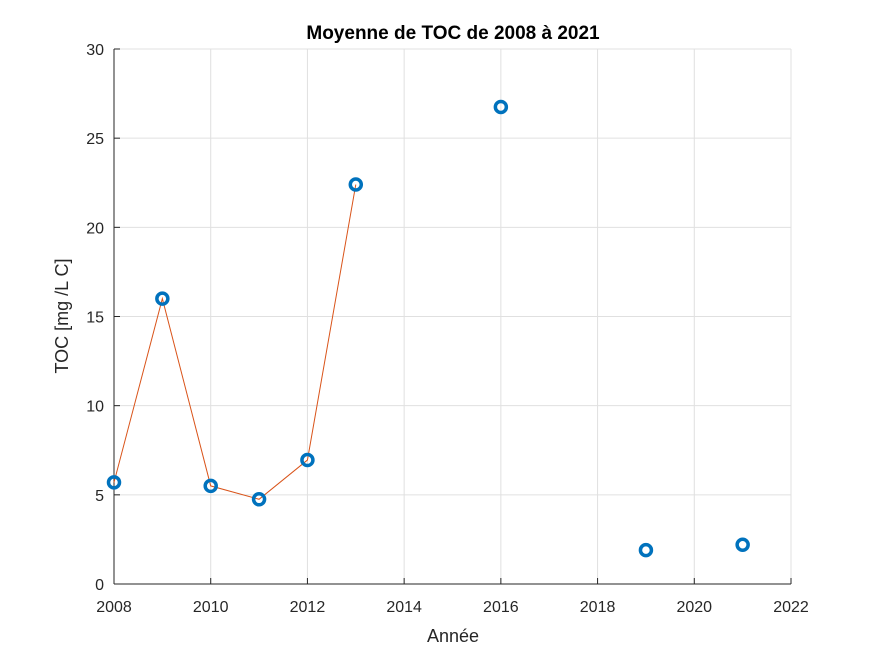  What do you see at coordinates (404, 607) in the screenshot?
I see `x-tick-label: 2014` at bounding box center [404, 607].